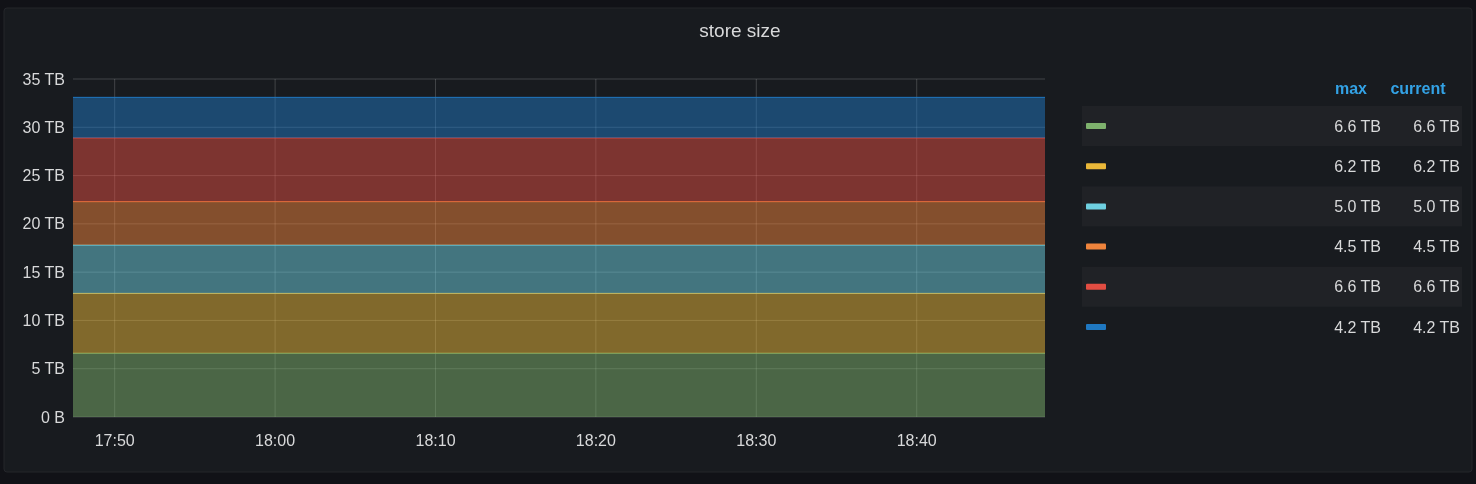 The image size is (1476, 484). What do you see at coordinates (595, 440) in the screenshot?
I see `x-tick-label: 18:20` at bounding box center [595, 440].